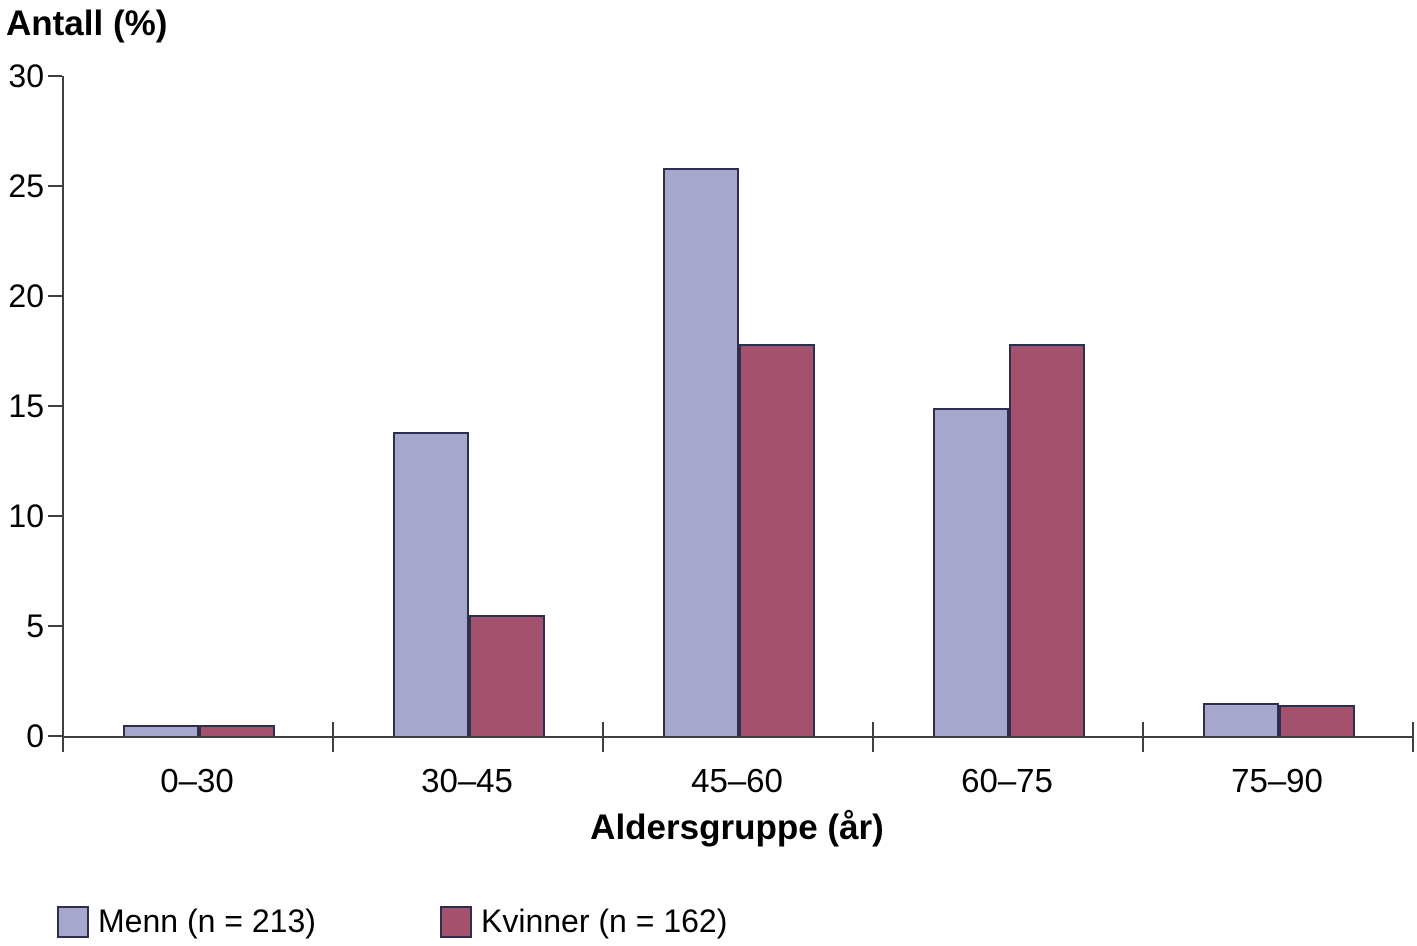 This screenshot has height=946, width=1417. I want to click on y-axis-label-25: 25, so click(26, 186).